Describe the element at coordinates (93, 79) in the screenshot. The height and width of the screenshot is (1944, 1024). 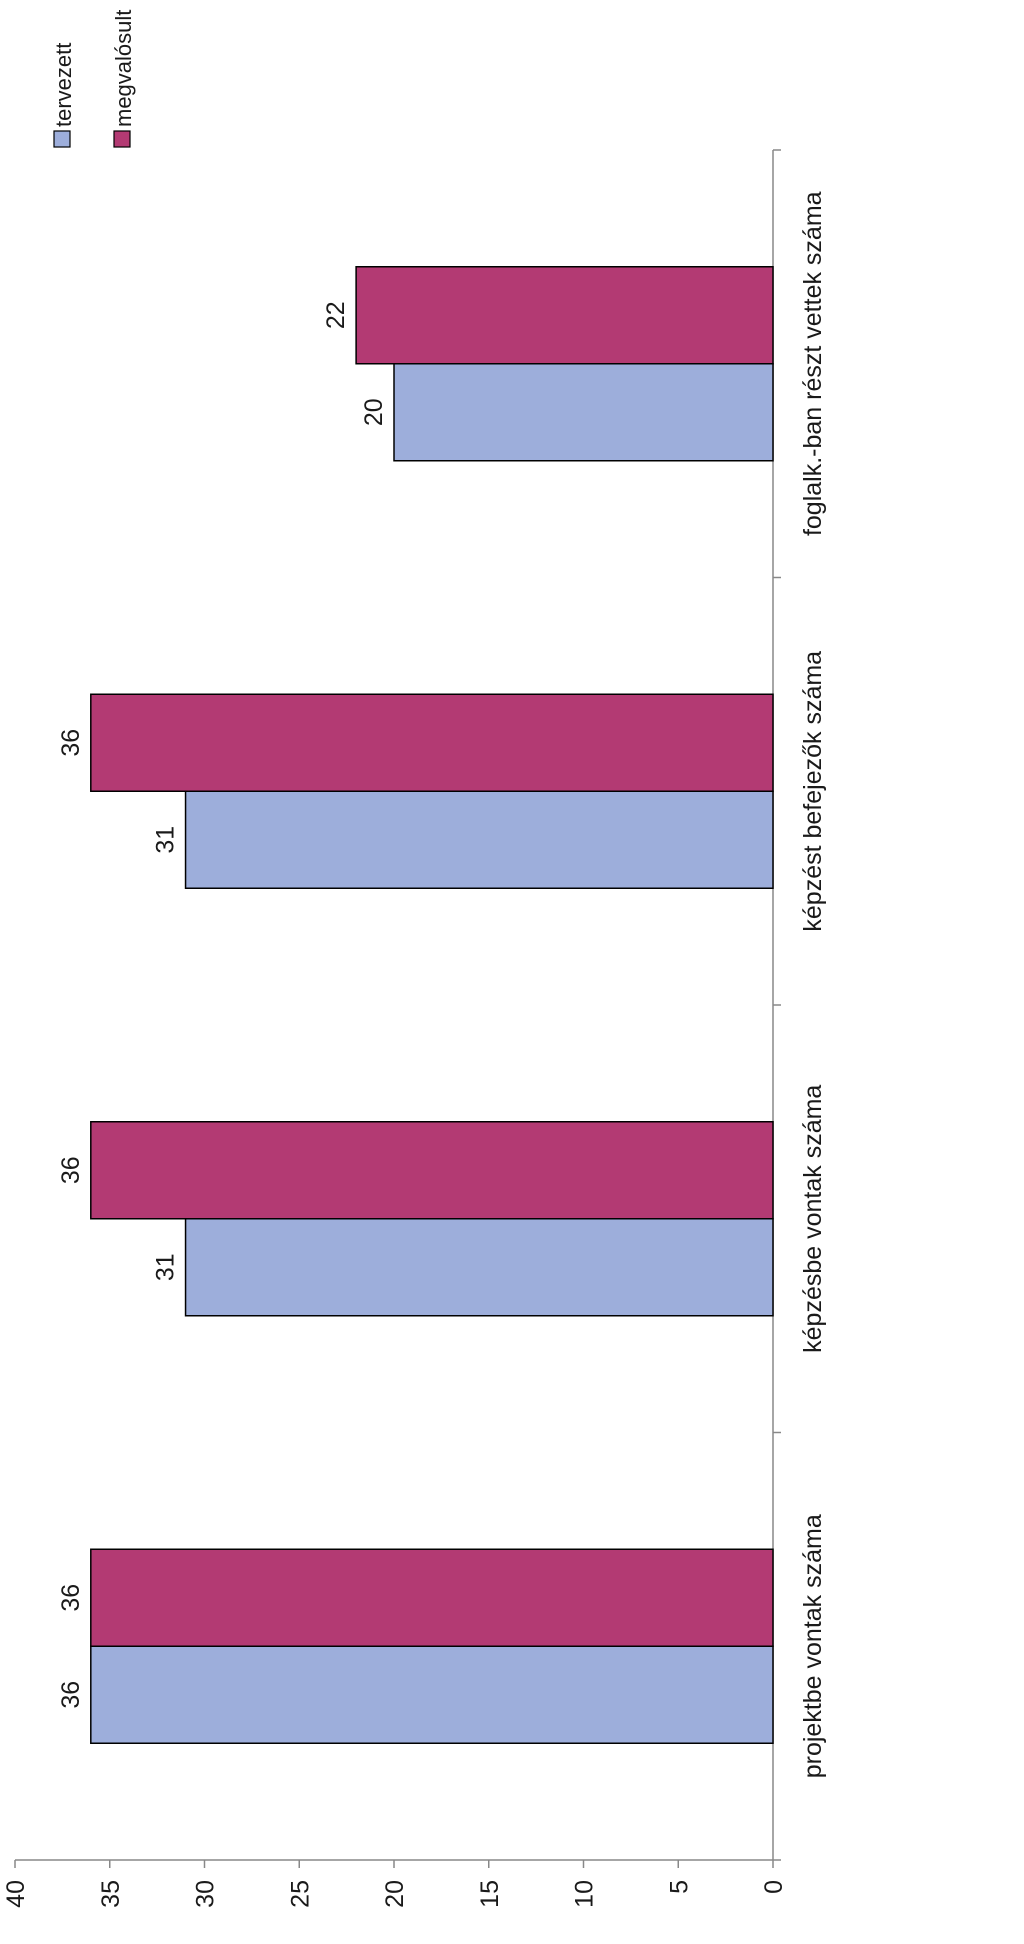
I see `legend: tervezett megvalósult` at that location.